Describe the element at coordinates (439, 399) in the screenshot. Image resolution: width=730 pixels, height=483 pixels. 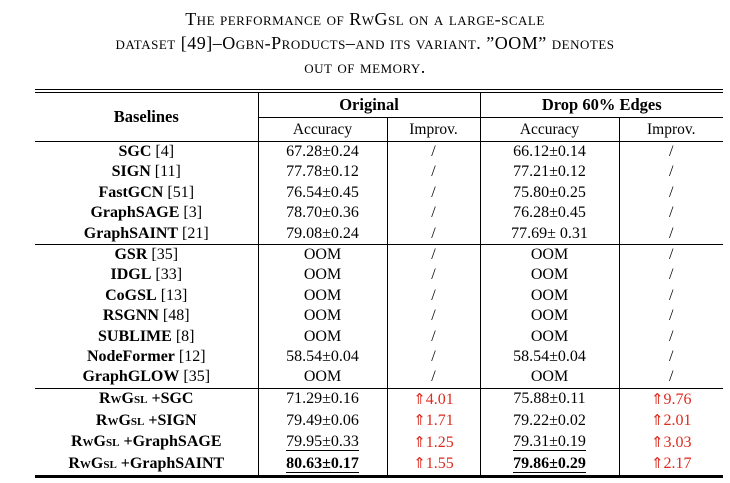
I see `improv-value: 4.01` at that location.